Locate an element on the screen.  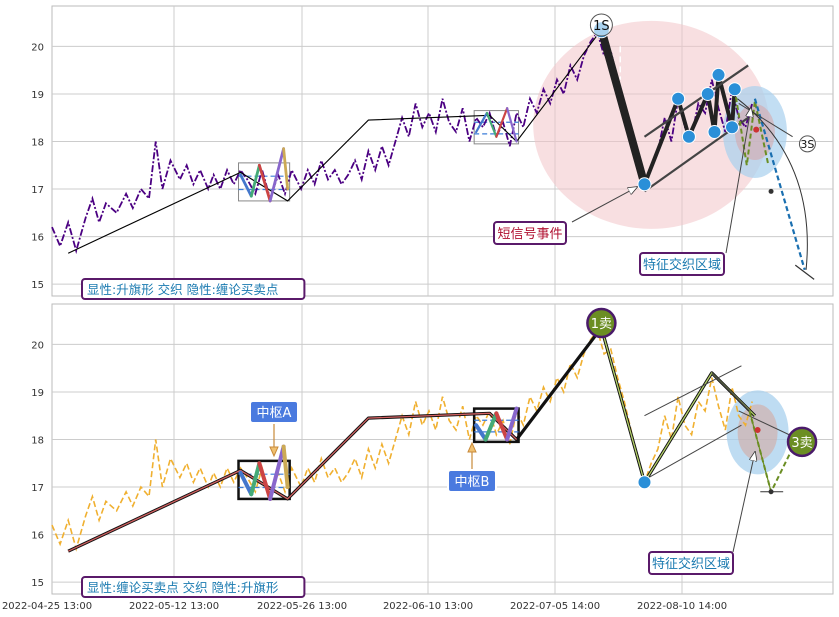
bottom-pivot-a-pointer-head is located at coordinates (274, 452).